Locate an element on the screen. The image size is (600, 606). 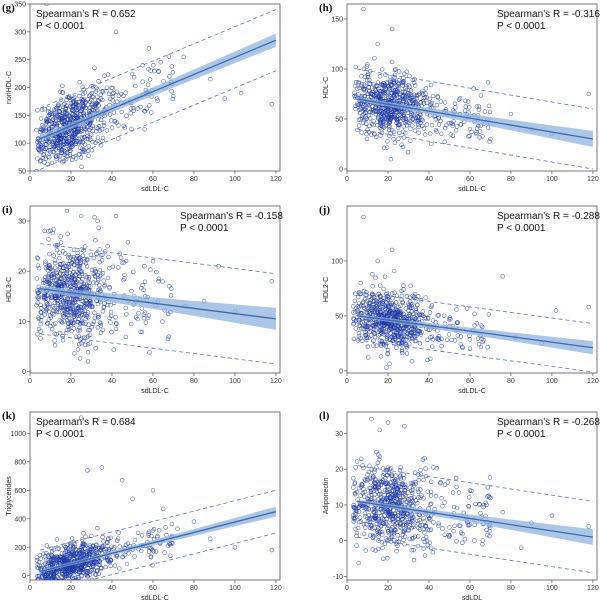
x-axis-label: sdLDL-C is located at coordinates (155, 391).